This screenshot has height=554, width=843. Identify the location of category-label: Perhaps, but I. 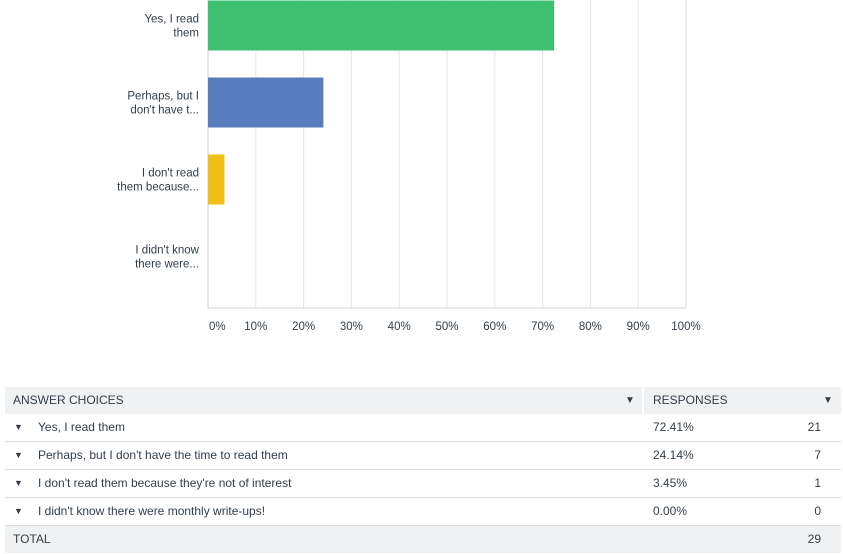
(163, 97).